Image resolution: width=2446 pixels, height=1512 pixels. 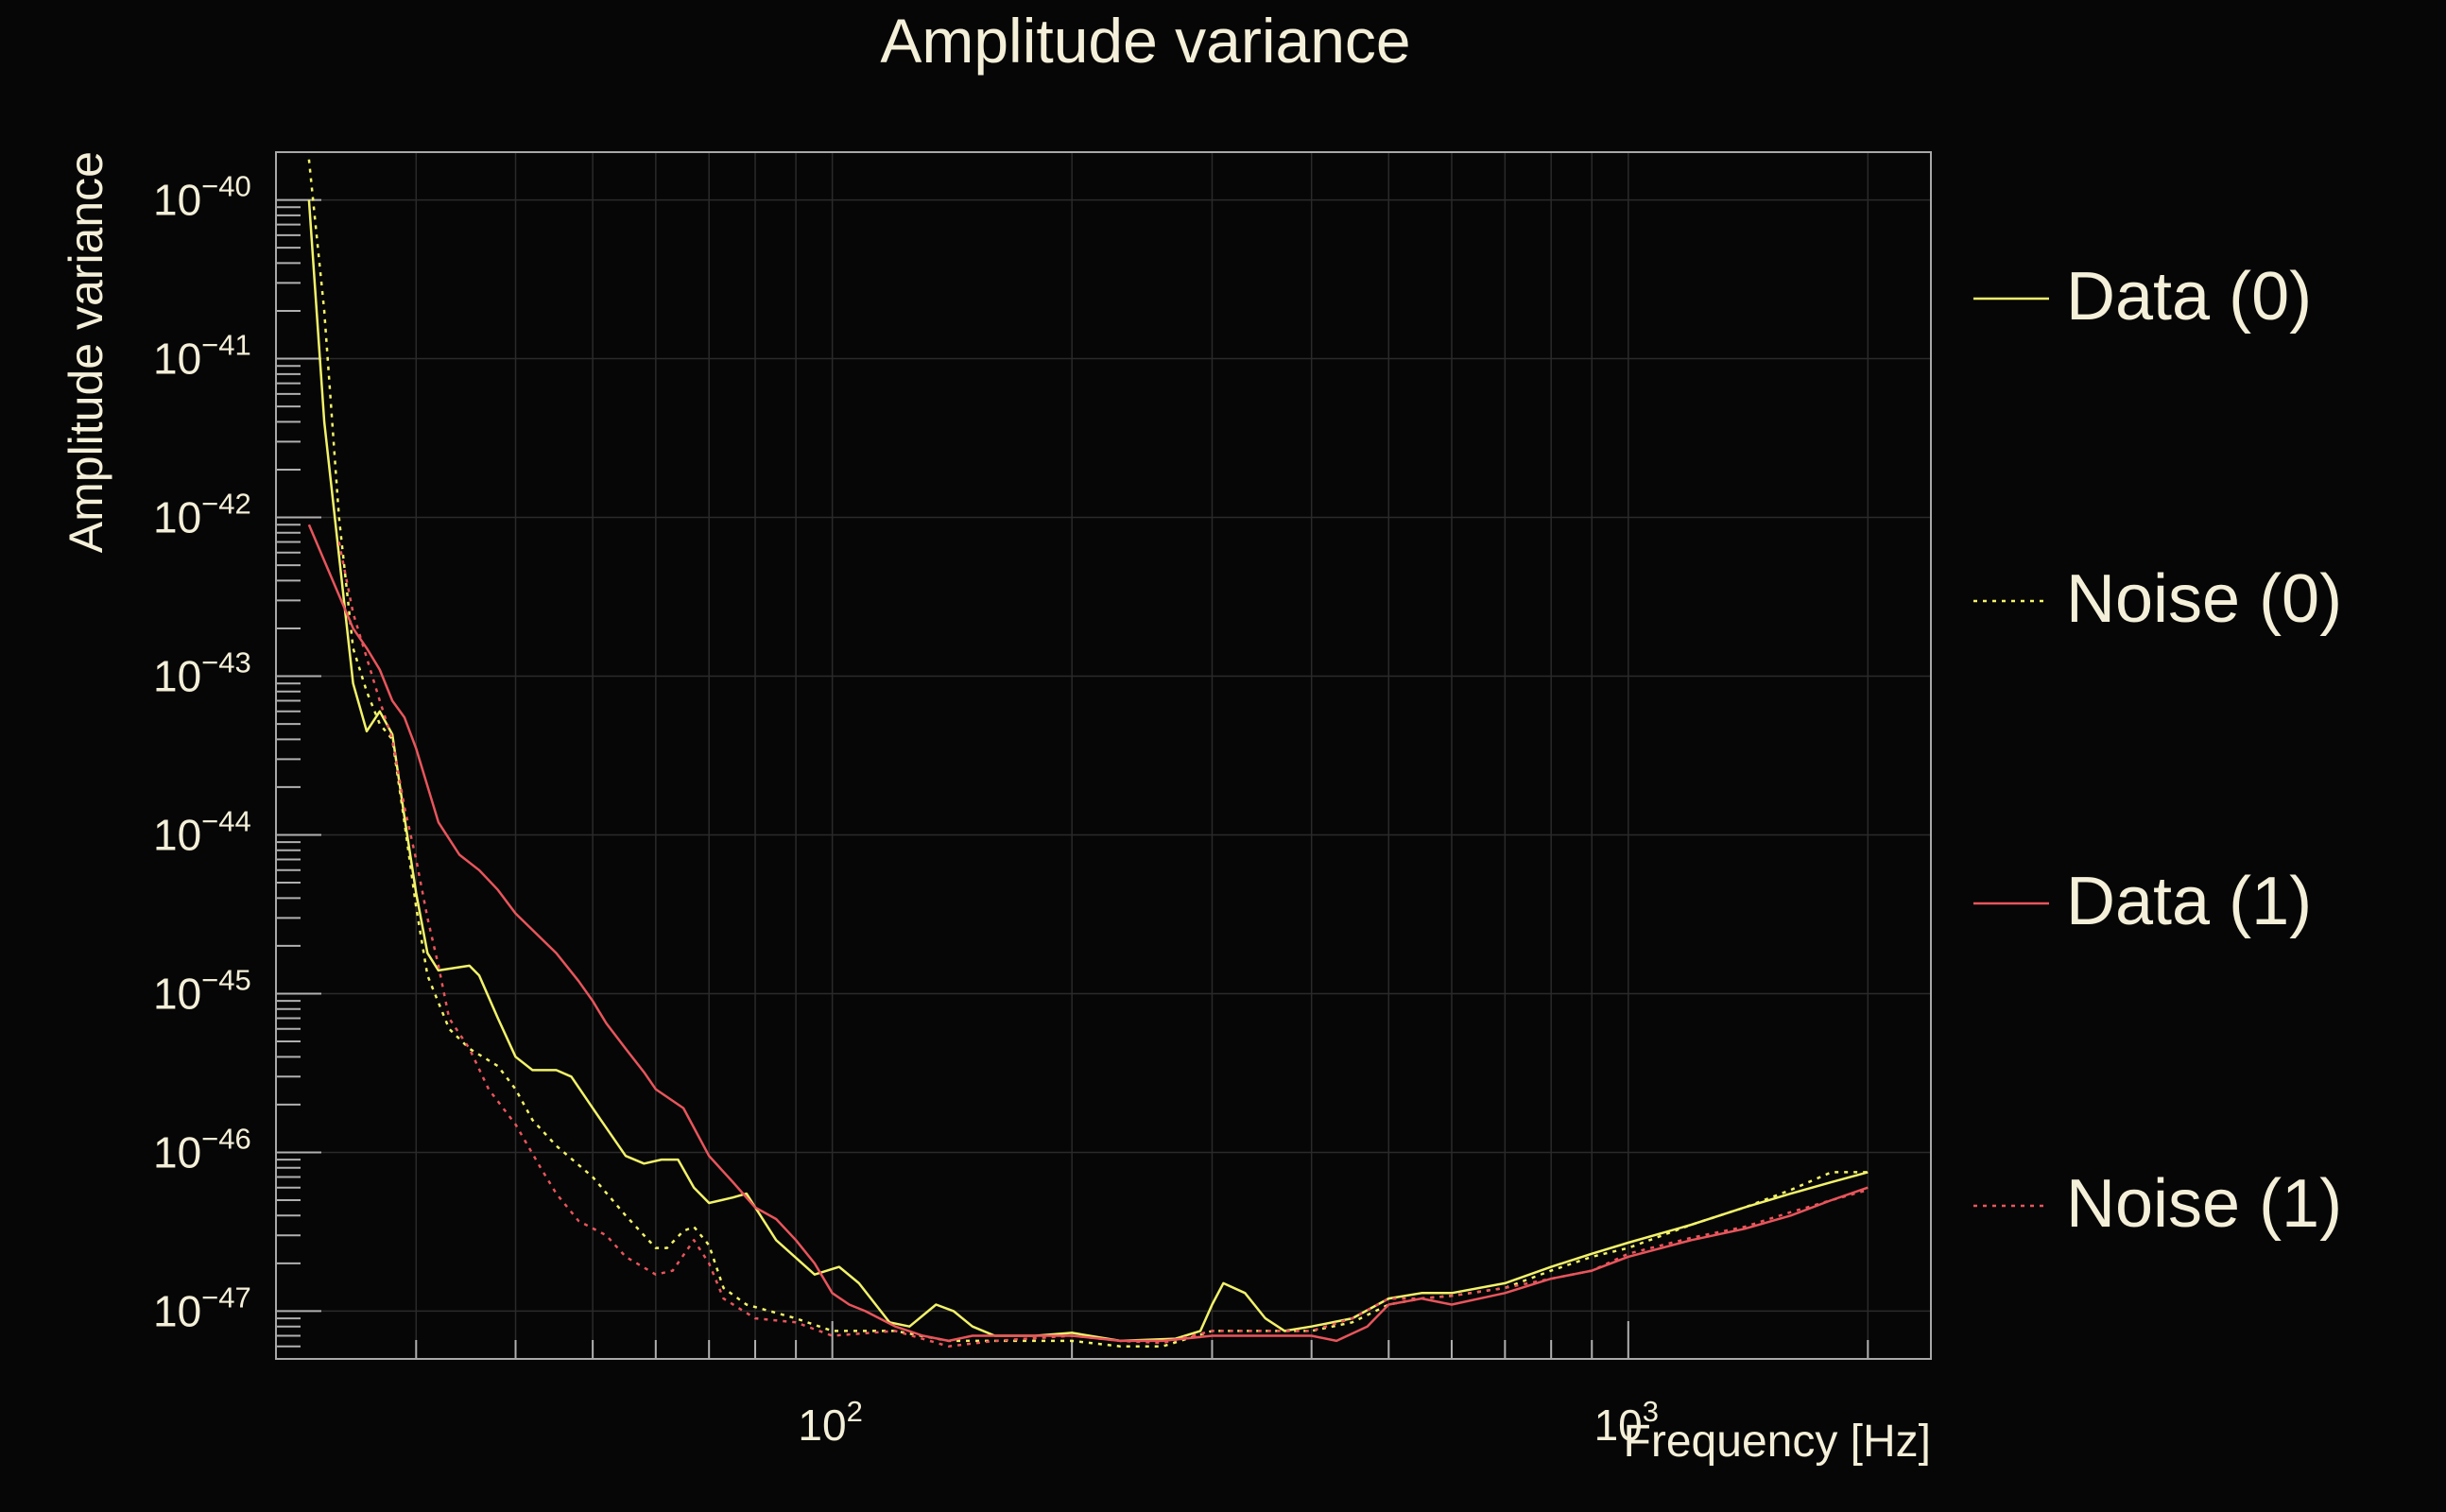 What do you see at coordinates (202, 356) in the screenshot?
I see `y-tick-label: 10−41` at bounding box center [202, 356].